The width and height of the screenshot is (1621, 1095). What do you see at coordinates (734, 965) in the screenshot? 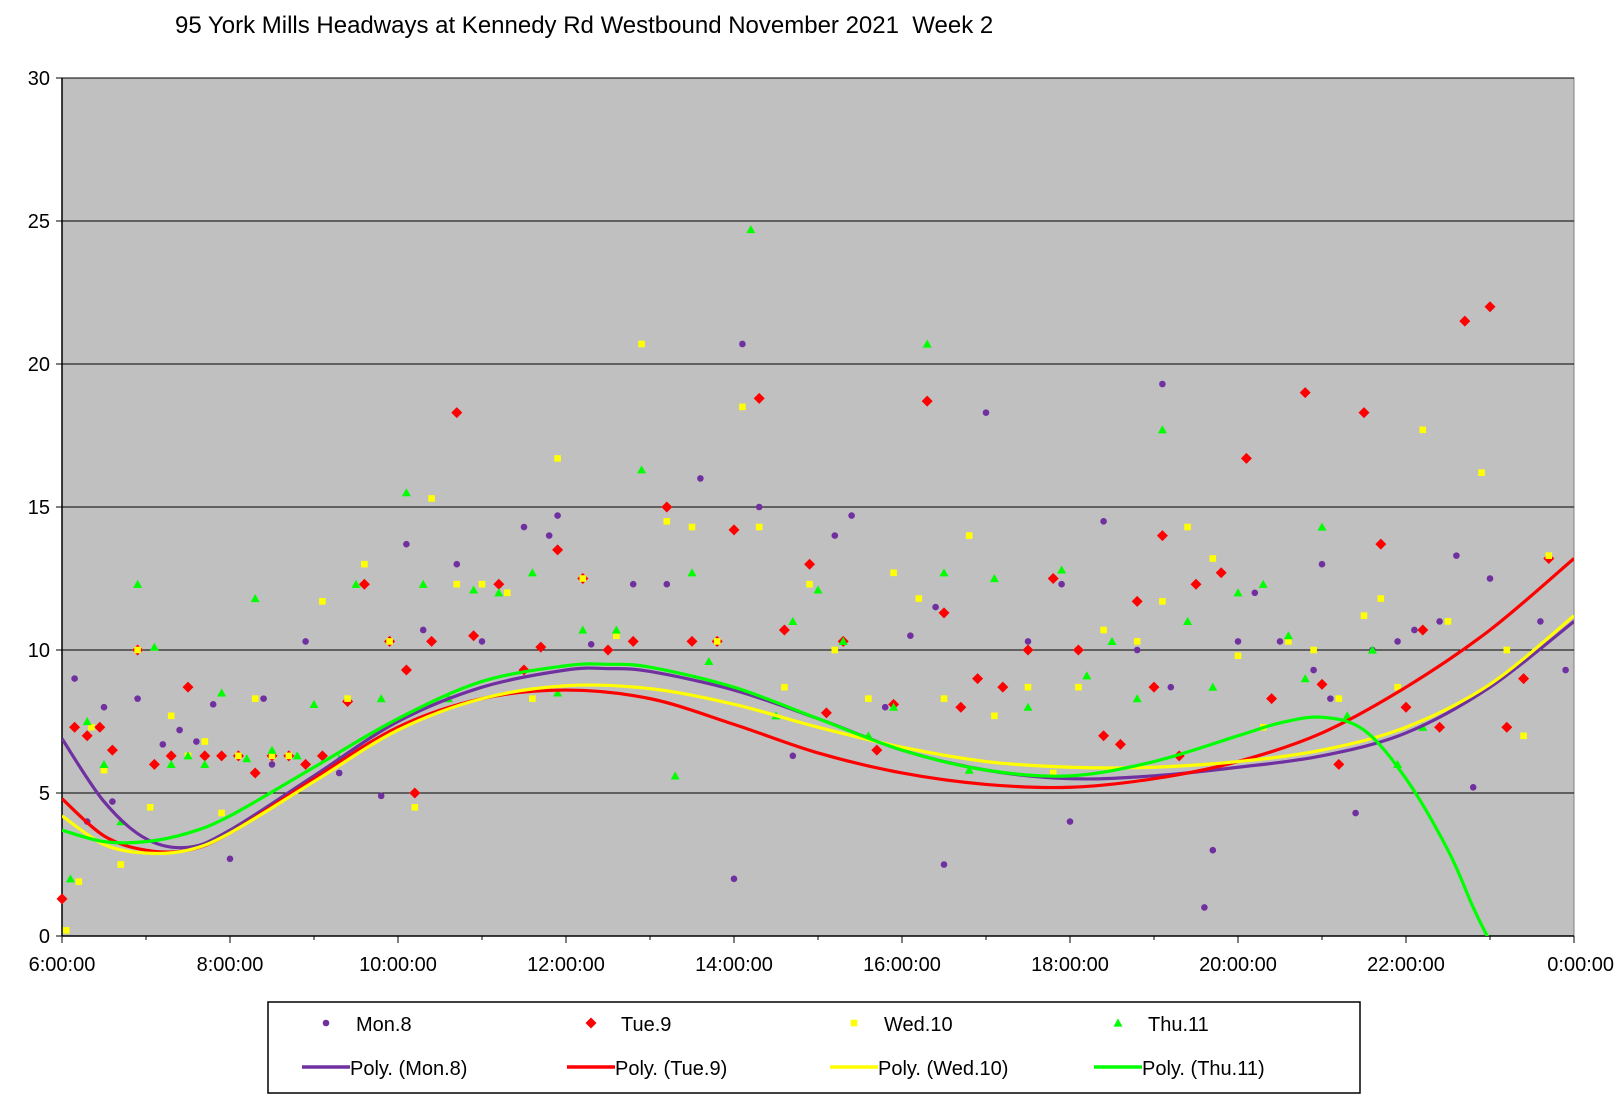
I see `x-tick-label: 14:00:00` at bounding box center [734, 965].